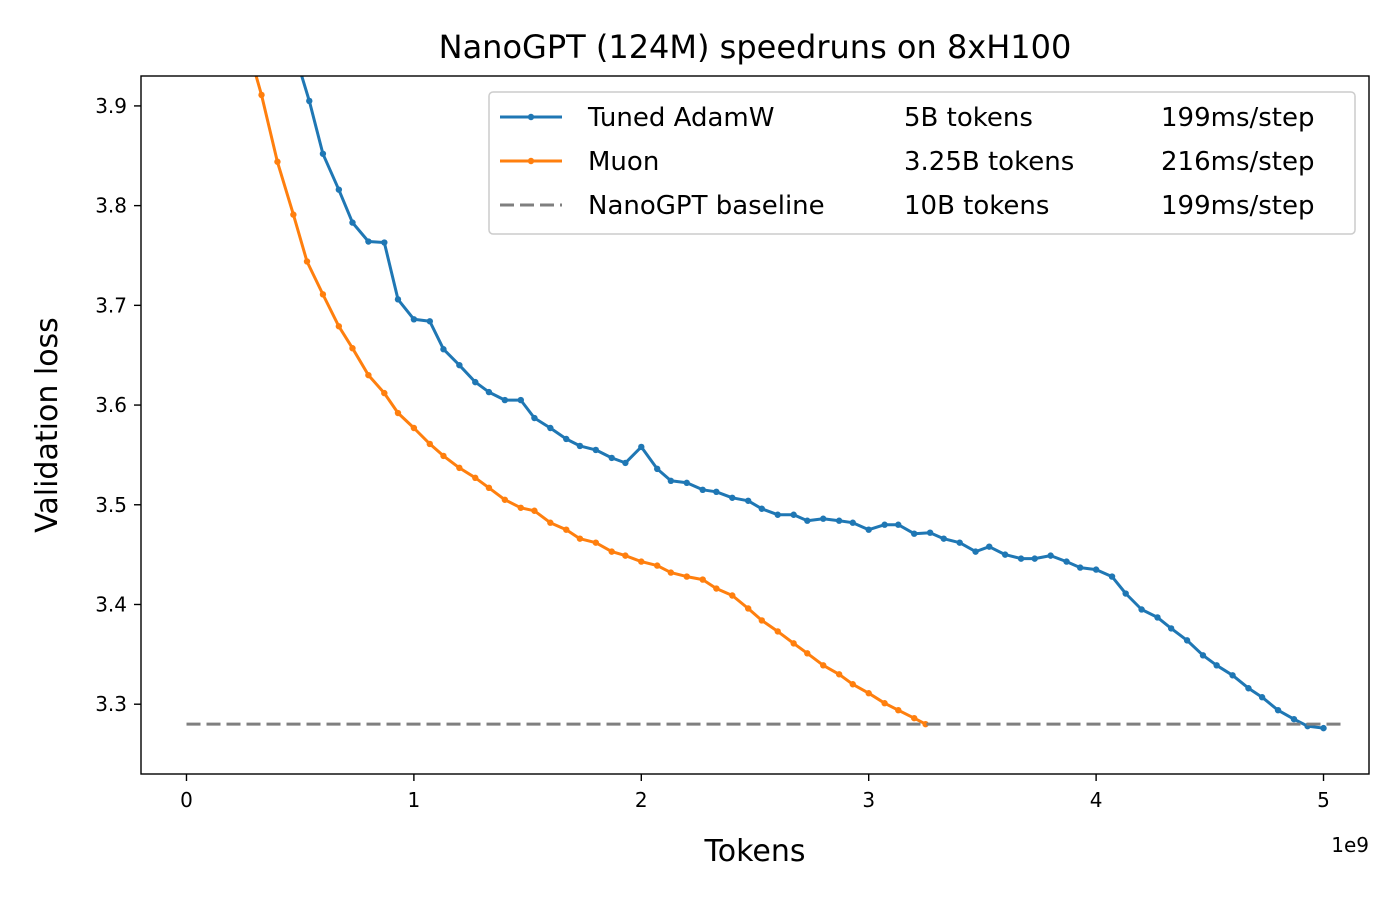  What do you see at coordinates (1238, 118) in the screenshot?
I see `legend-step-time: 199ms/step` at bounding box center [1238, 118].